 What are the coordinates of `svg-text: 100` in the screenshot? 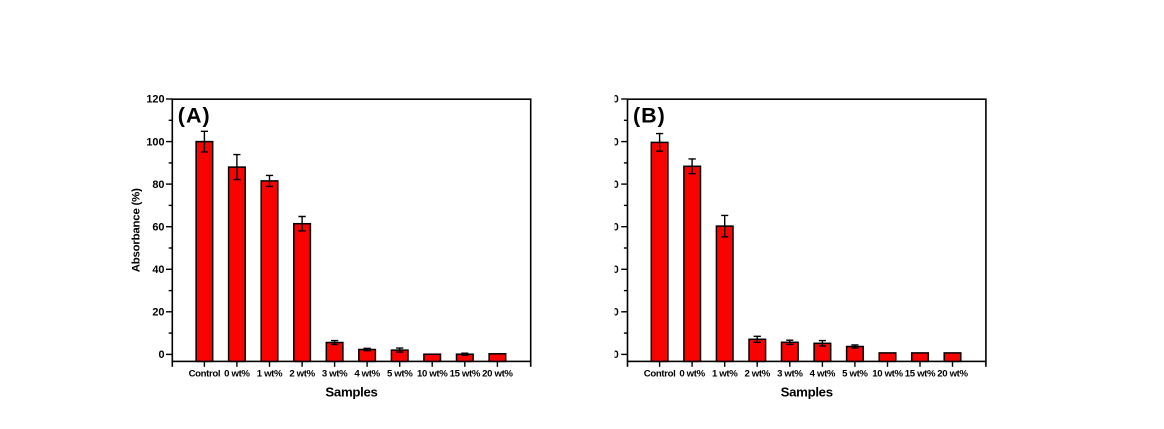 It's located at (155, 142).